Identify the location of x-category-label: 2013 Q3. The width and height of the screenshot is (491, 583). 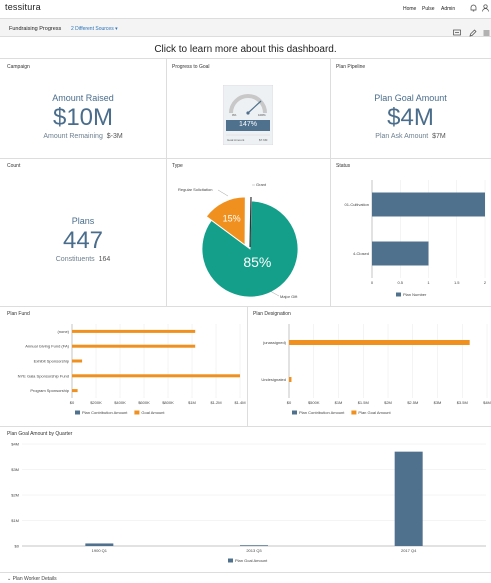
(254, 550).